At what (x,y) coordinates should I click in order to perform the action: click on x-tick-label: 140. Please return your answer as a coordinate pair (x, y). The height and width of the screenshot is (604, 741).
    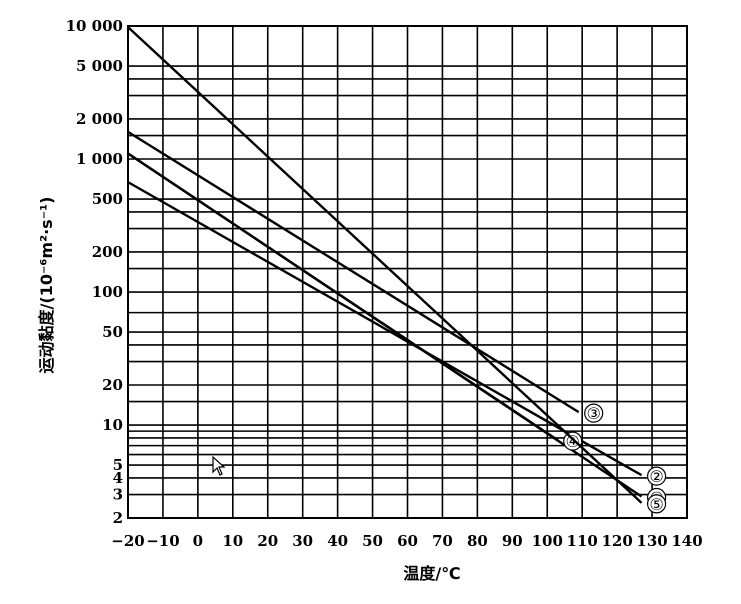
    Looking at the image, I should click on (686, 541).